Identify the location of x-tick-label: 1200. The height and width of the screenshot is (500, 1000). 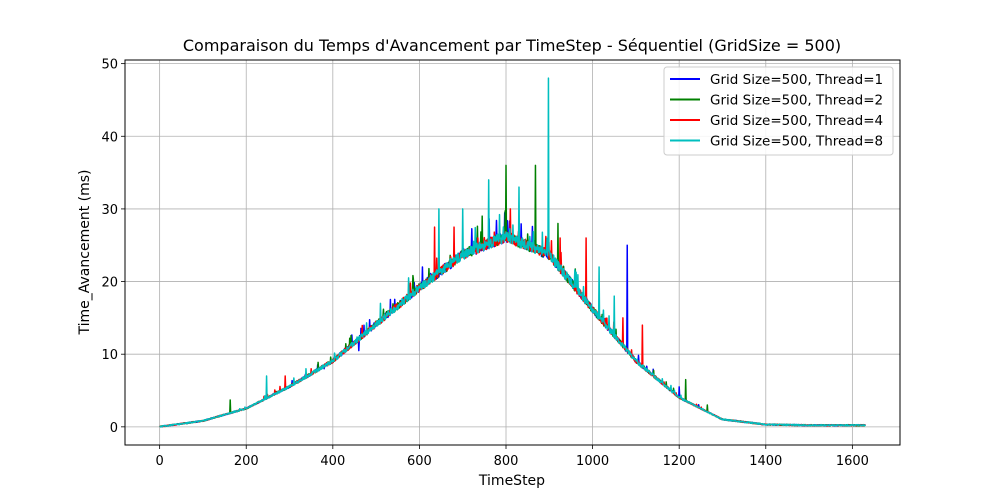
(679, 461).